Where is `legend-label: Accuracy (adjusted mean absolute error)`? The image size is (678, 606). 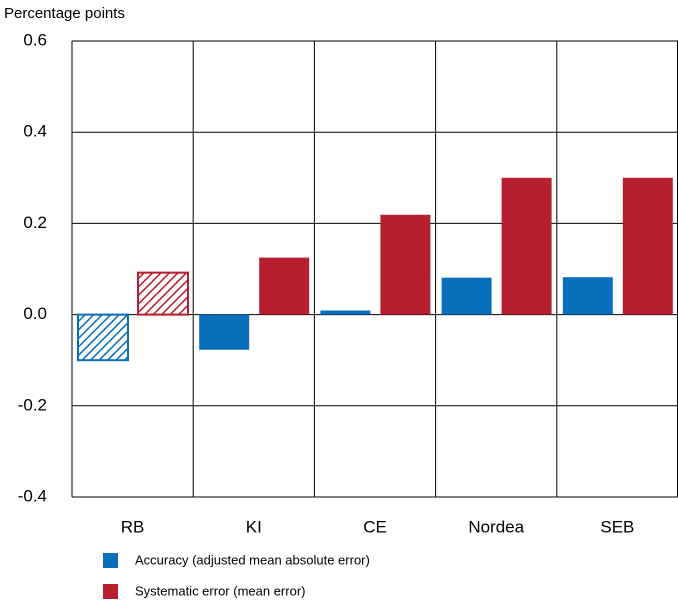
legend-label: Accuracy (adjusted mean absolute error) is located at coordinates (252, 559).